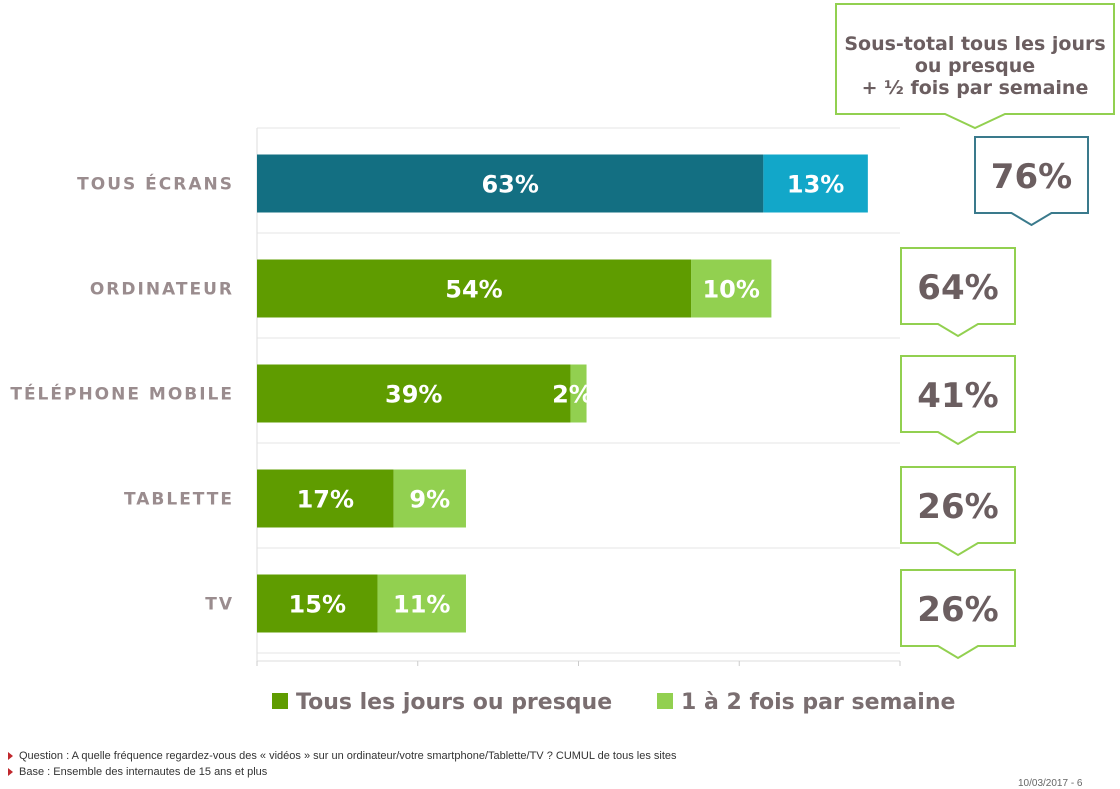 The height and width of the screenshot is (789, 1120). I want to click on data-label-weekly: 10%, so click(730, 290).